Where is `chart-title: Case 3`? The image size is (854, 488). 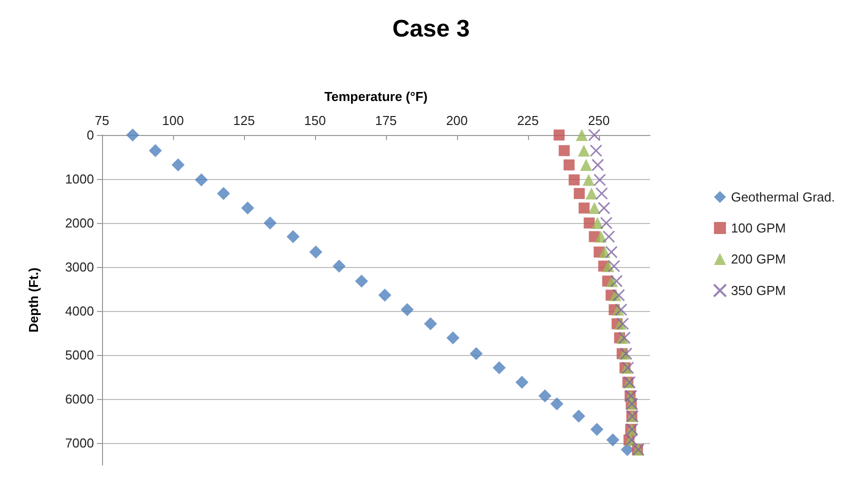 chart-title: Case 3 is located at coordinates (431, 29).